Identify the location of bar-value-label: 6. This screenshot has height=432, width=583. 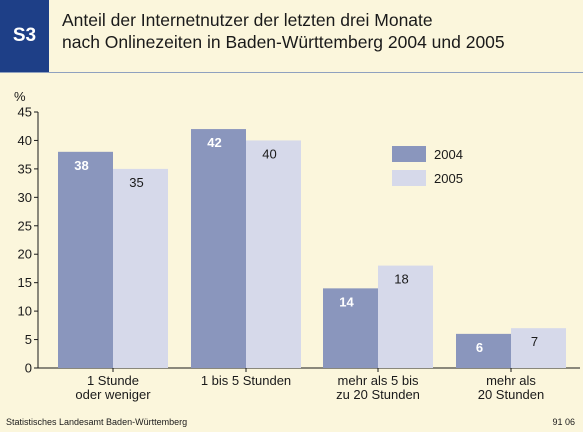
(479, 347).